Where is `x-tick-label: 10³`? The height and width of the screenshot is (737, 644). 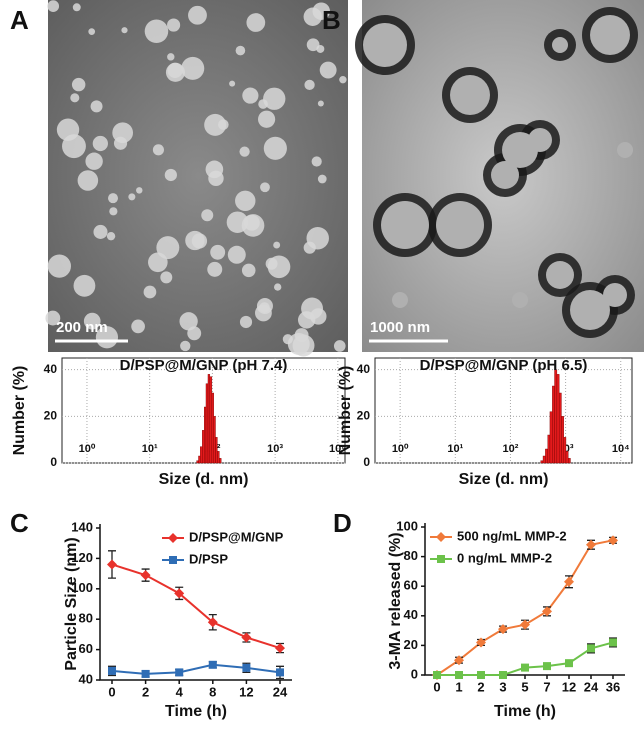 x-tick-label: 10³ is located at coordinates (275, 449).